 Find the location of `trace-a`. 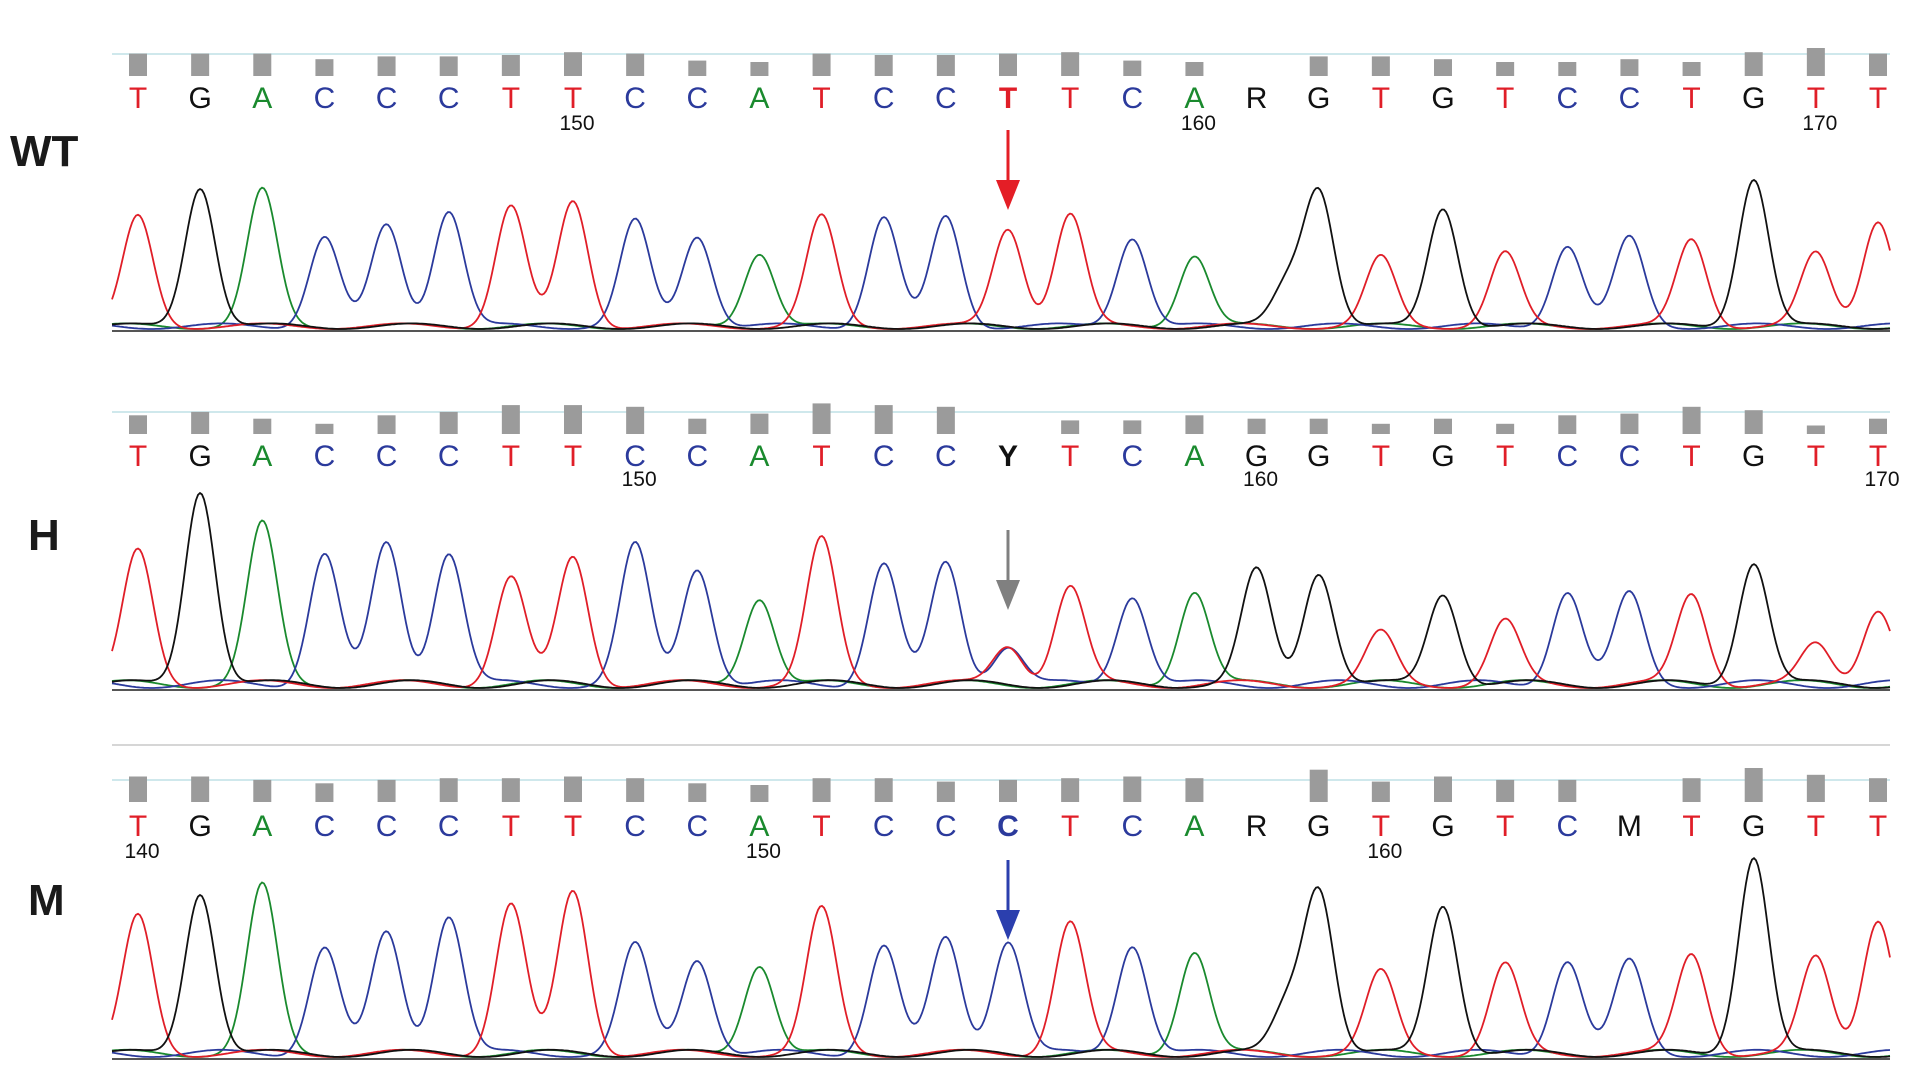

trace-a is located at coordinates (1001, 604).